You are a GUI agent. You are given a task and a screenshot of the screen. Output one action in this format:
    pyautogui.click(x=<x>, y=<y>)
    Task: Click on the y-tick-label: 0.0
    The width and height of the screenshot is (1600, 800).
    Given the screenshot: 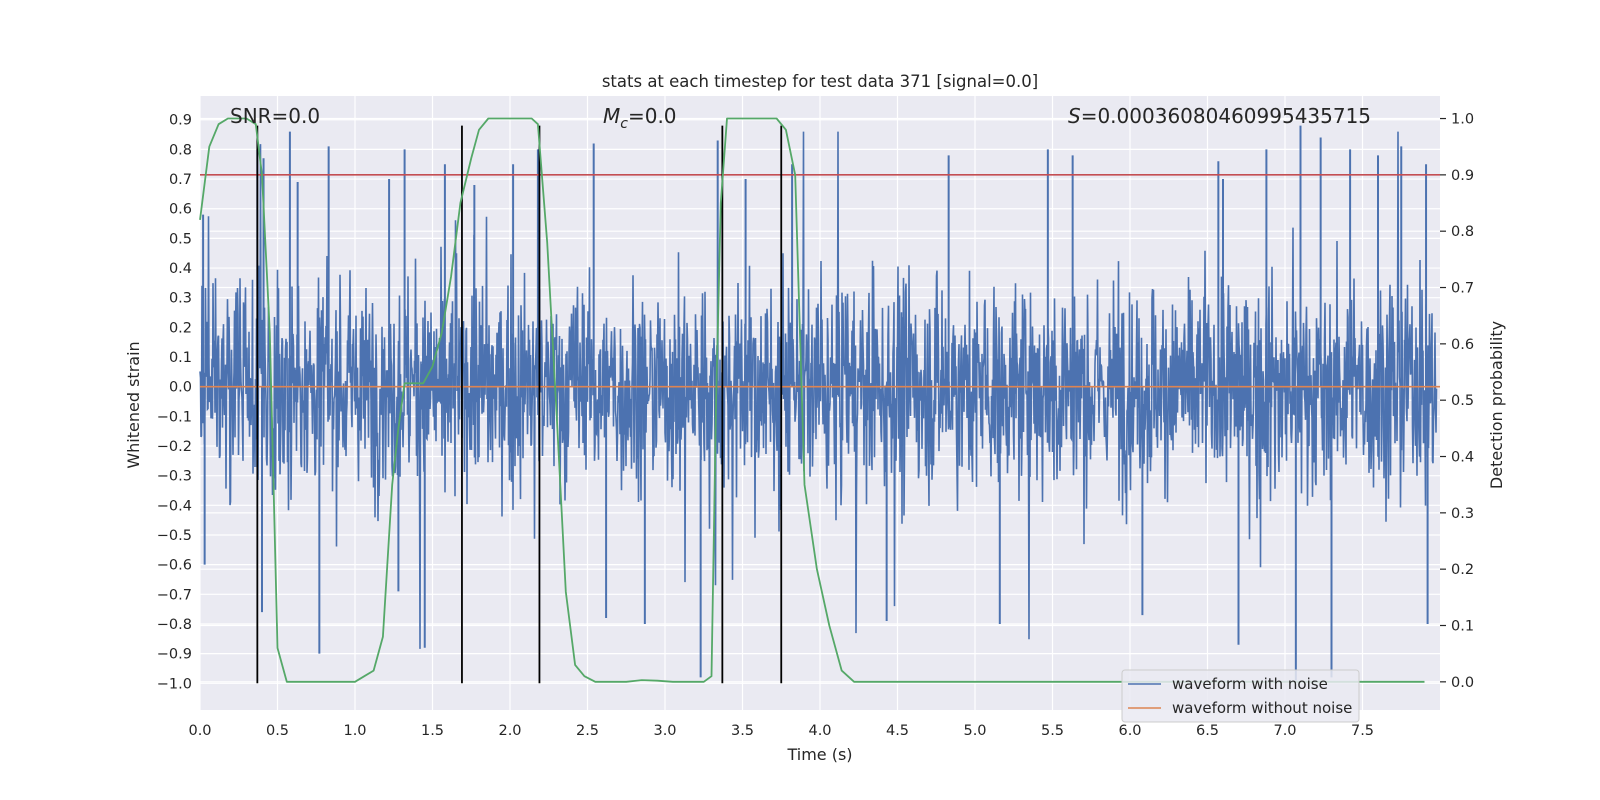 What is the action you would take?
    pyautogui.click(x=180, y=388)
    